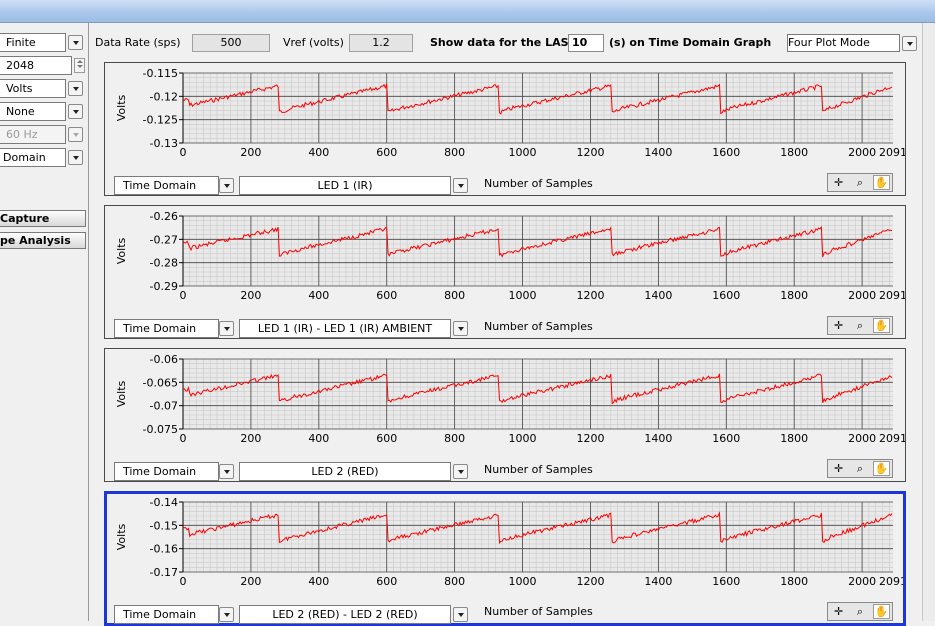 Image resolution: width=935 pixels, height=626 pixels. I want to click on x-tick-label: 1000, so click(523, 438).